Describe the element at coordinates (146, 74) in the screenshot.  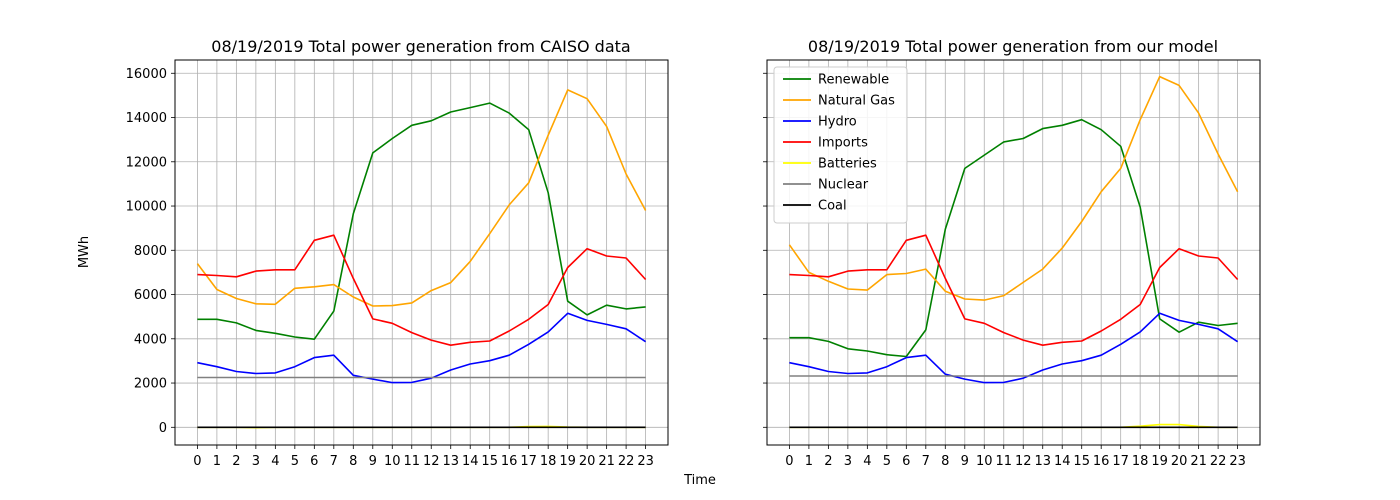
I see `y-tick-label: 16000` at that location.